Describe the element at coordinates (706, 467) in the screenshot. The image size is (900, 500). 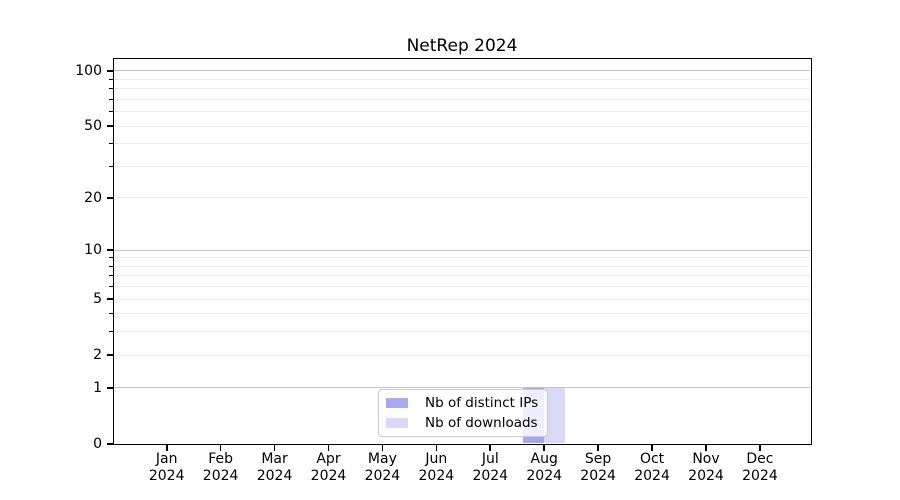
I see `x-axis-tick-label: Nov 2024` at that location.